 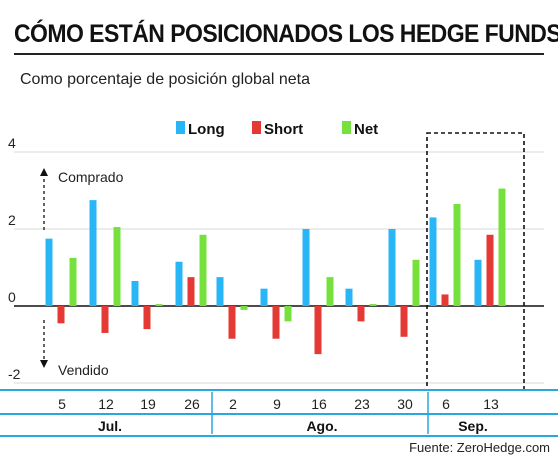 I want to click on legend-label-long: Long, so click(x=206, y=129).